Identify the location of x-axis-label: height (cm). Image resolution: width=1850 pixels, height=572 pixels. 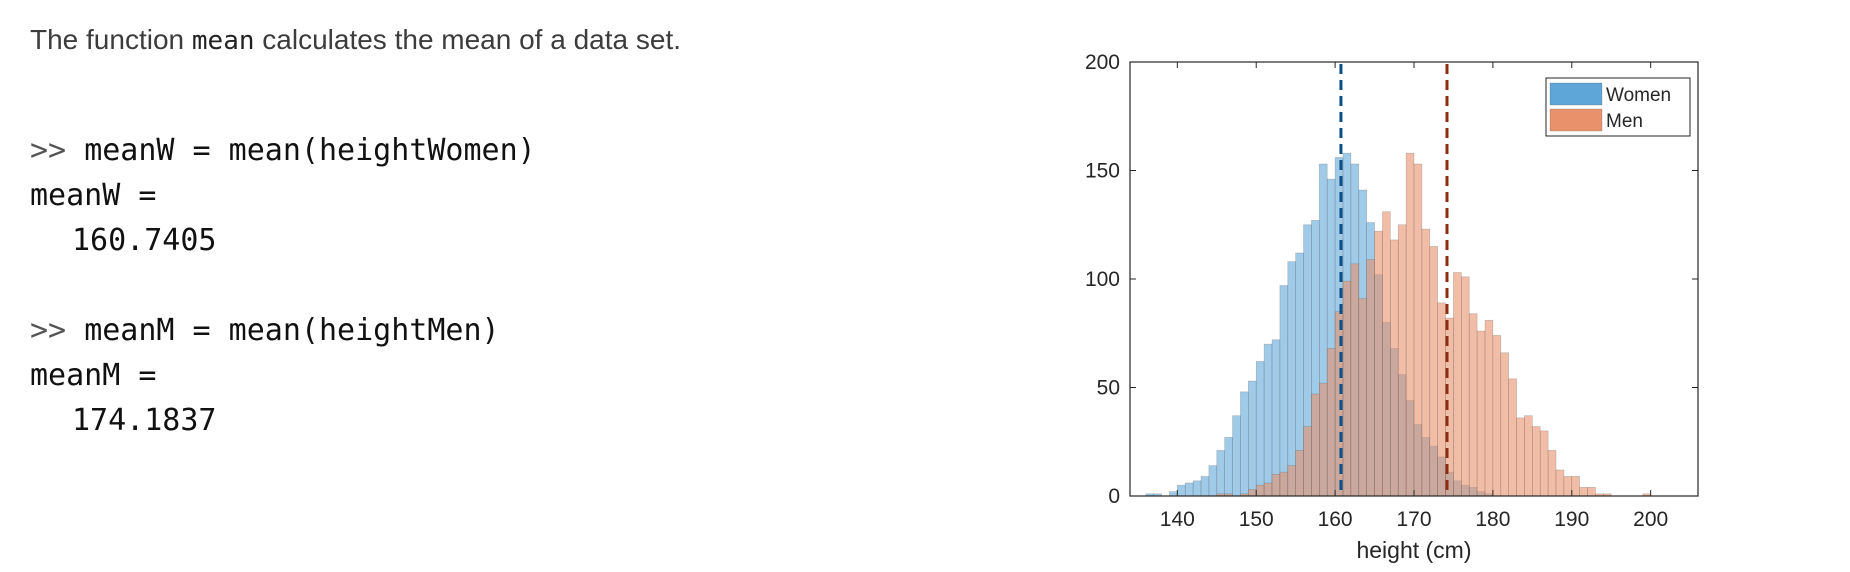
(1413, 550).